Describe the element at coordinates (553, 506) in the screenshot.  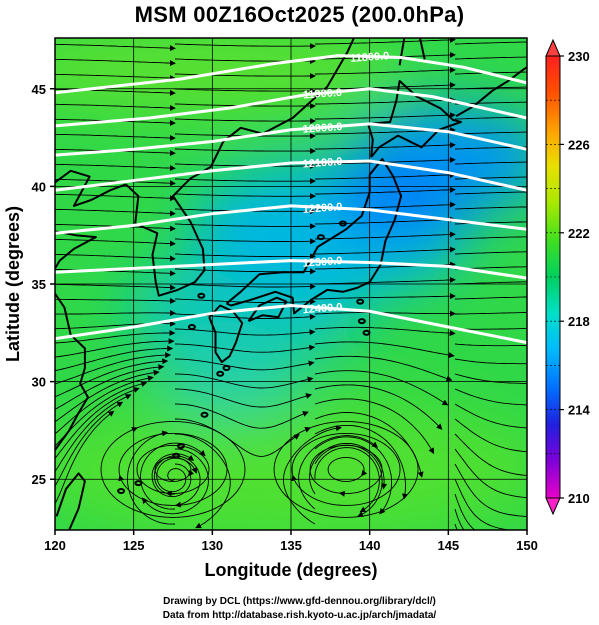
I see `colorbar-bottom-arrow` at that location.